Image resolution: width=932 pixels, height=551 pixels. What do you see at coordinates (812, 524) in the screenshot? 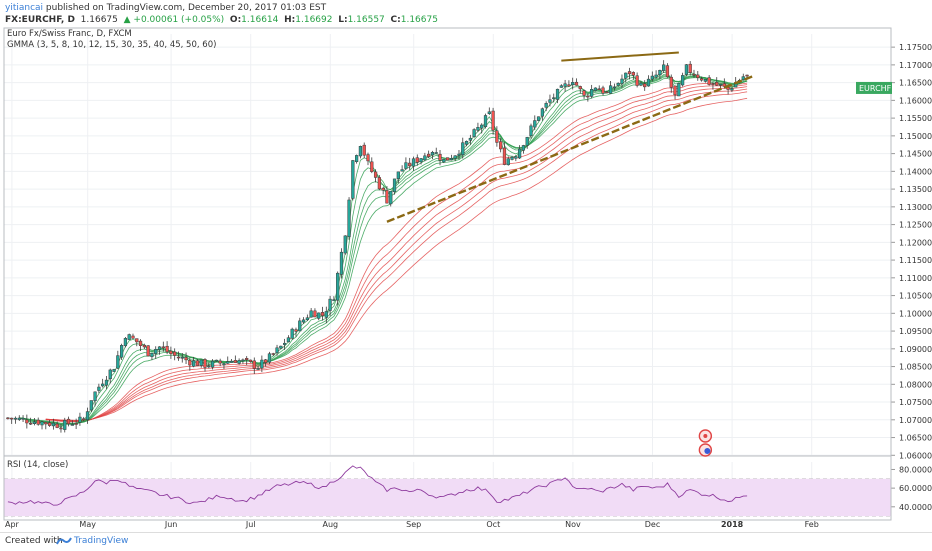
I see `x-tick-label: Feb` at bounding box center [812, 524].